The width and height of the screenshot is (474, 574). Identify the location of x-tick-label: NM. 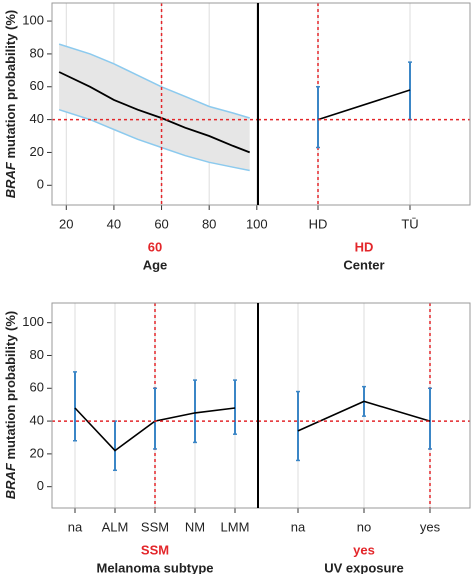
(195, 526).